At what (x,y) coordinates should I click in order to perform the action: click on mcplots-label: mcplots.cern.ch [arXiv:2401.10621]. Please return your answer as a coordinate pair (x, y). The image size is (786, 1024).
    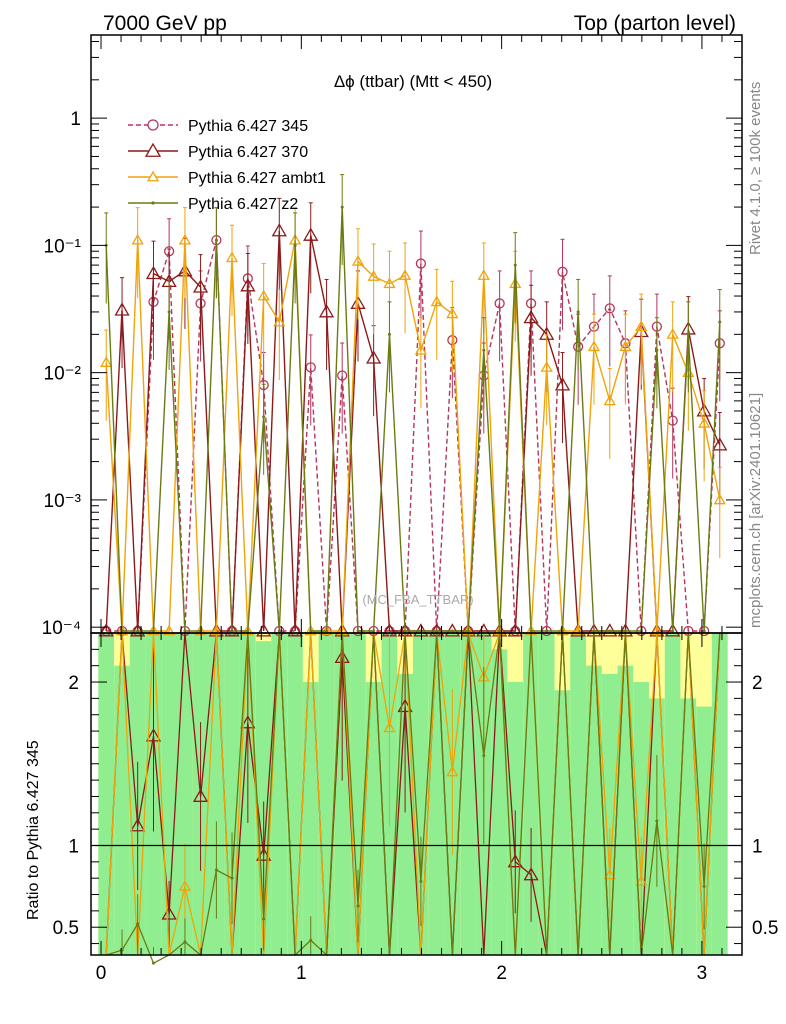
    Looking at the image, I should click on (755, 510).